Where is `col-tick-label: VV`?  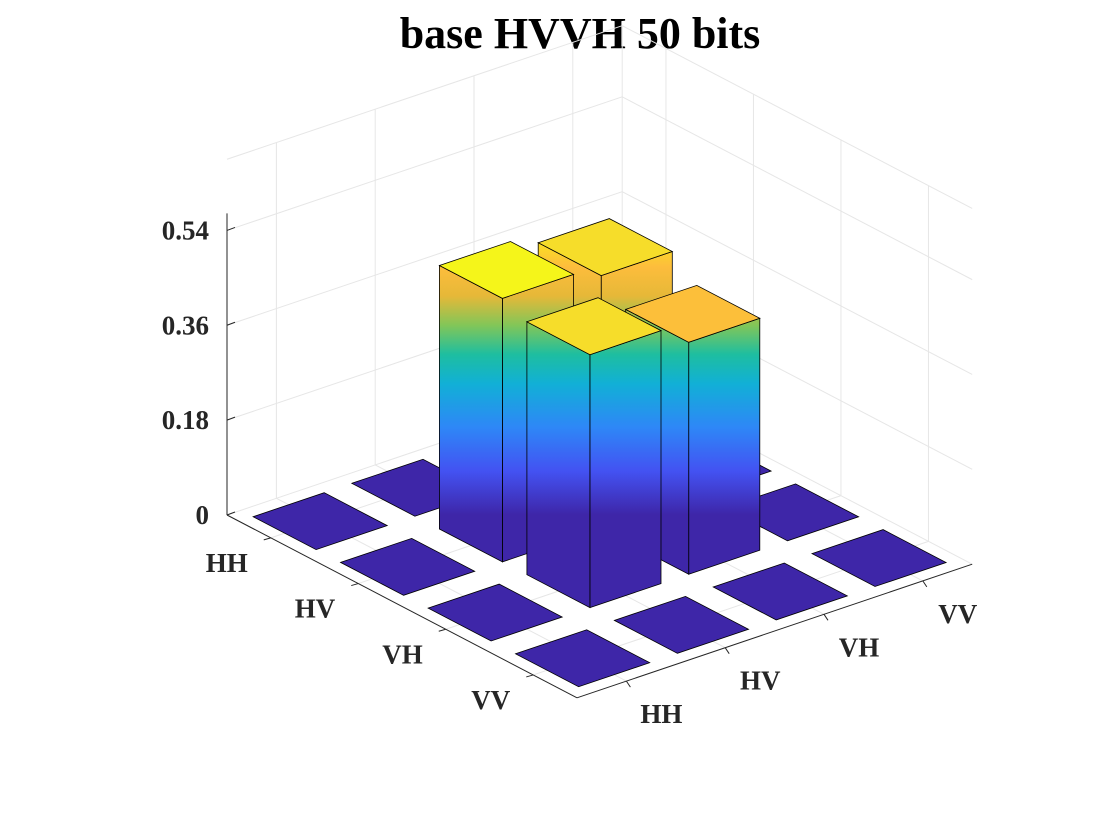
col-tick-label: VV is located at coordinates (957, 614).